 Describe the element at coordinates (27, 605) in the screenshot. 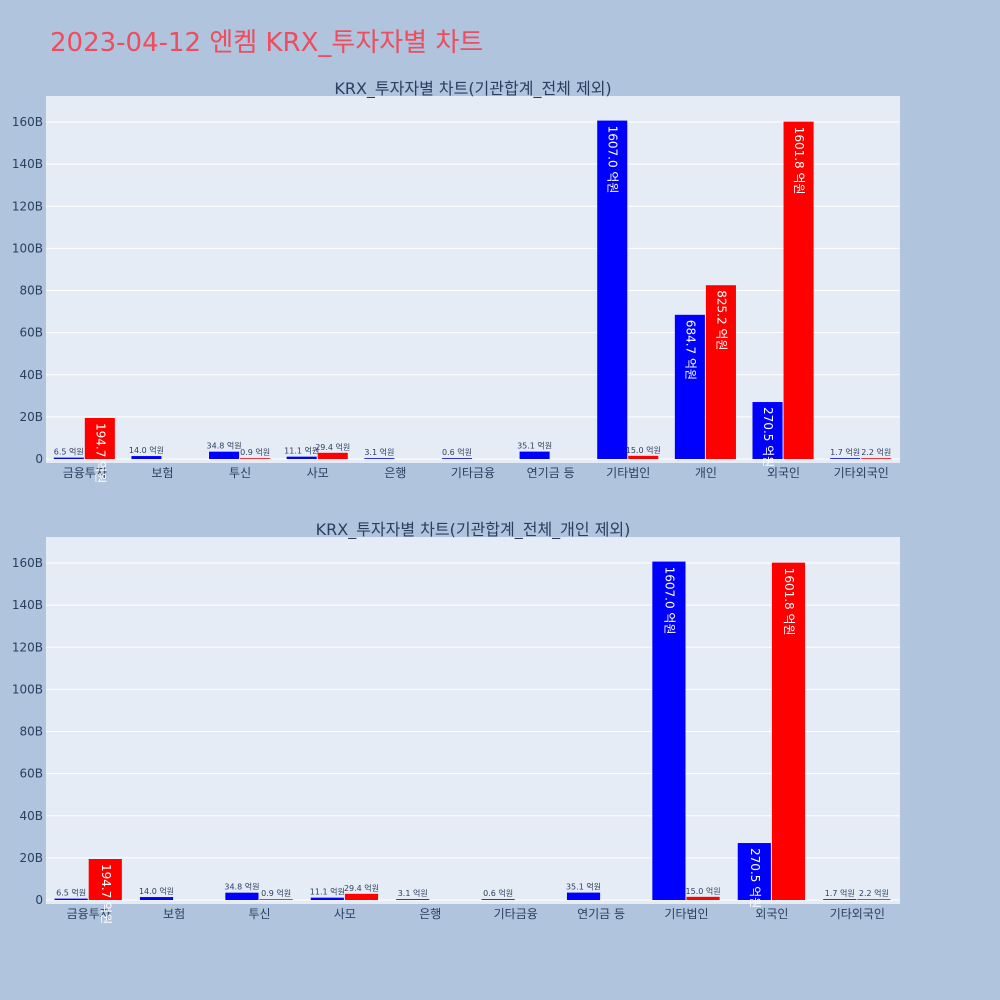

I see `y-tick-label: 140B` at that location.